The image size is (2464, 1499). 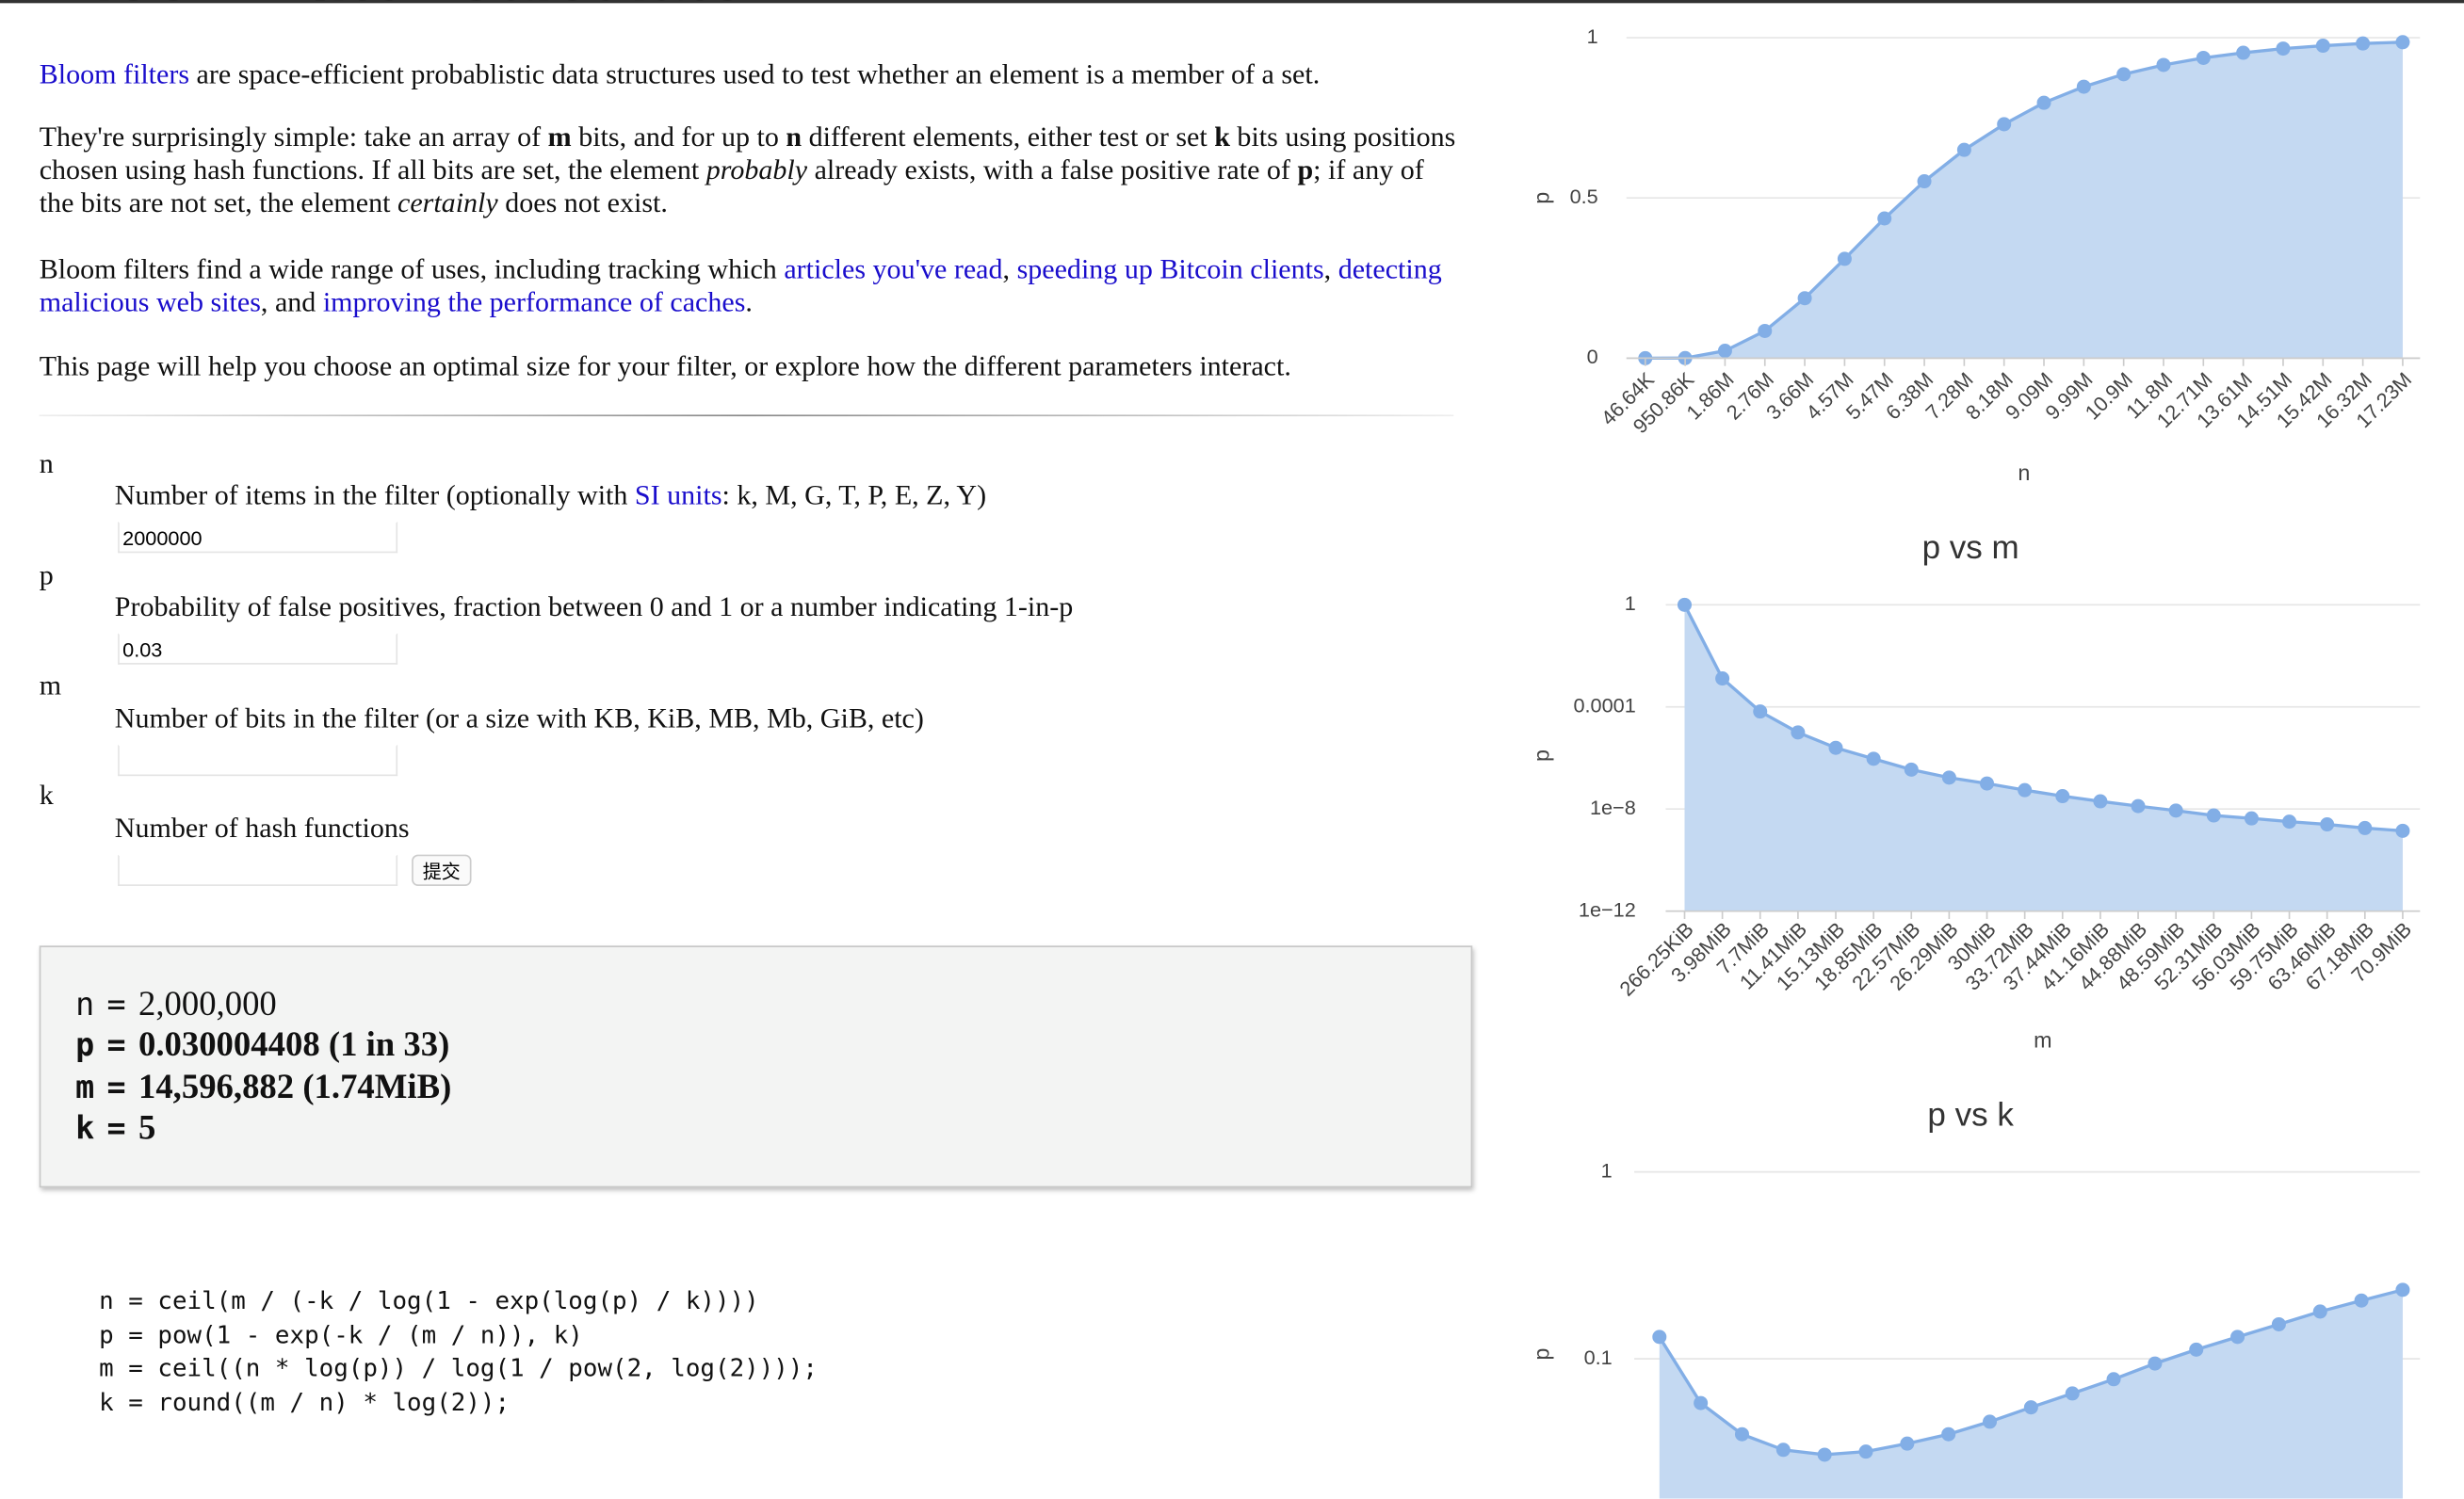 I want to click on chart-title: p vs m, so click(x=1971, y=547).